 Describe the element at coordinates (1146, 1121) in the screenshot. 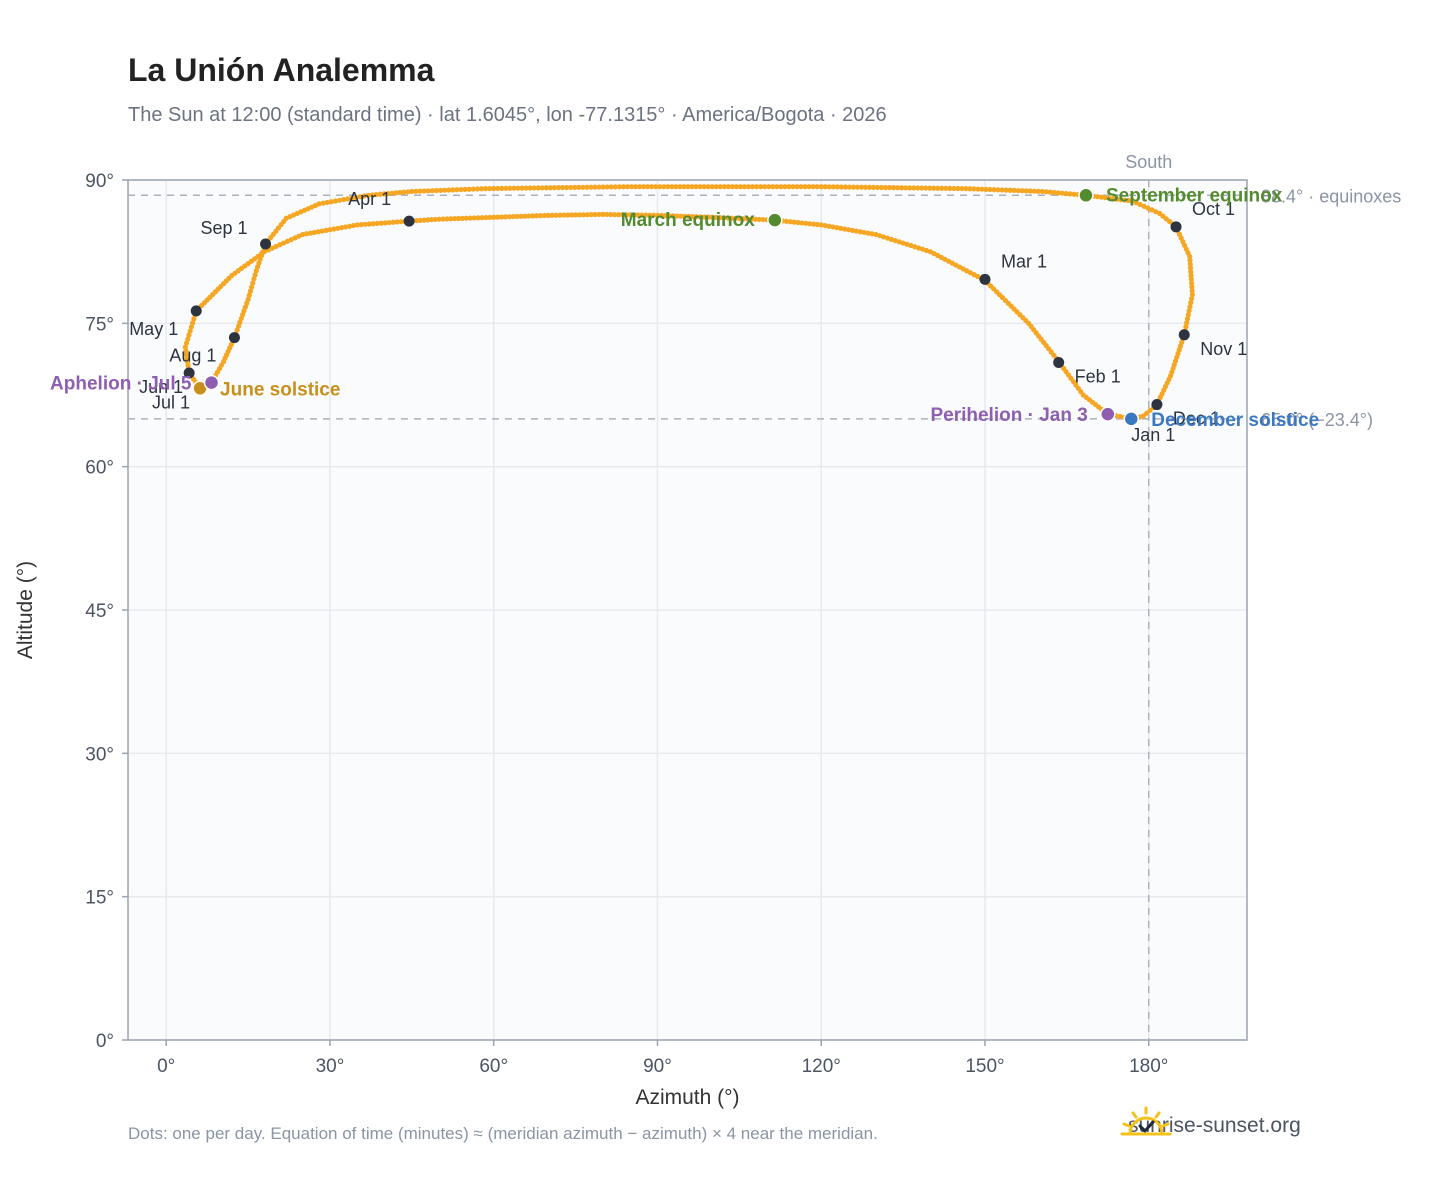

I see `sun-check-icon` at that location.